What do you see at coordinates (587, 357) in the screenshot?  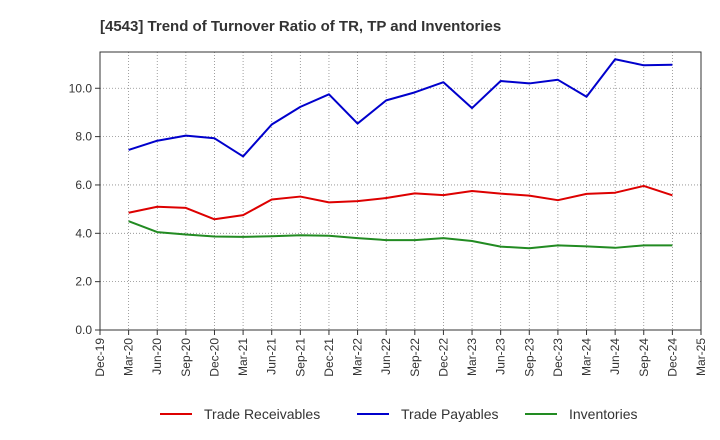 I see `x-tick-label: Mar-24` at bounding box center [587, 357].